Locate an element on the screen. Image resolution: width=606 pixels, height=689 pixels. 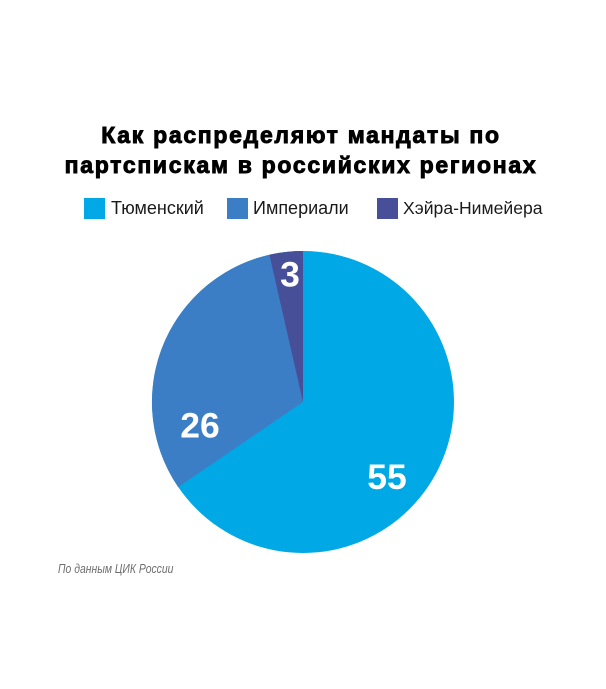
svg-text: 26 is located at coordinates (200, 425).